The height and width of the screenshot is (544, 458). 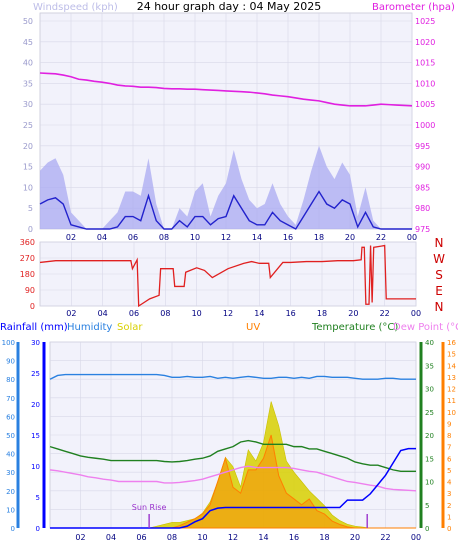 What do you see at coordinates (195, 237) in the screenshot?
I see `wind-xtick: 10` at bounding box center [195, 237].